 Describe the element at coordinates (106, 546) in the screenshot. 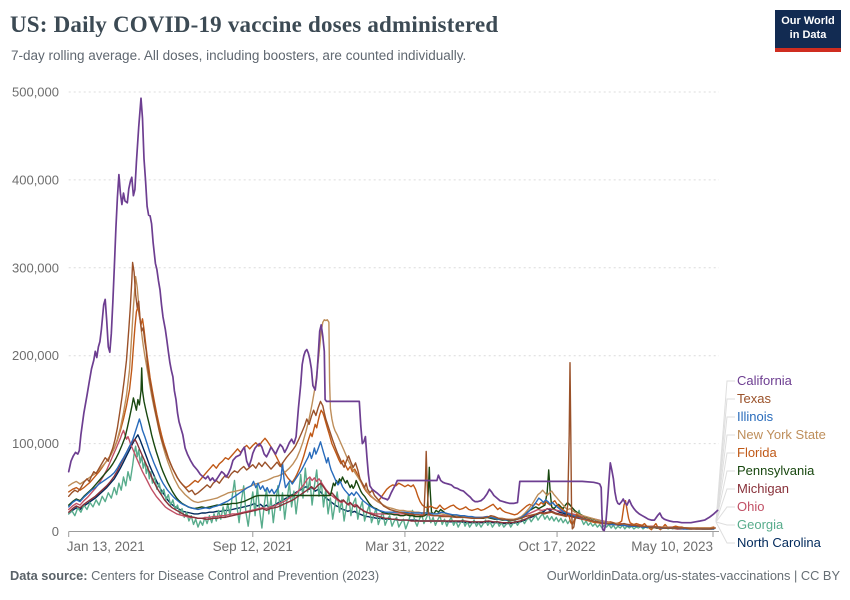

I see `x-axis-label: Jan 13, 2021` at that location.